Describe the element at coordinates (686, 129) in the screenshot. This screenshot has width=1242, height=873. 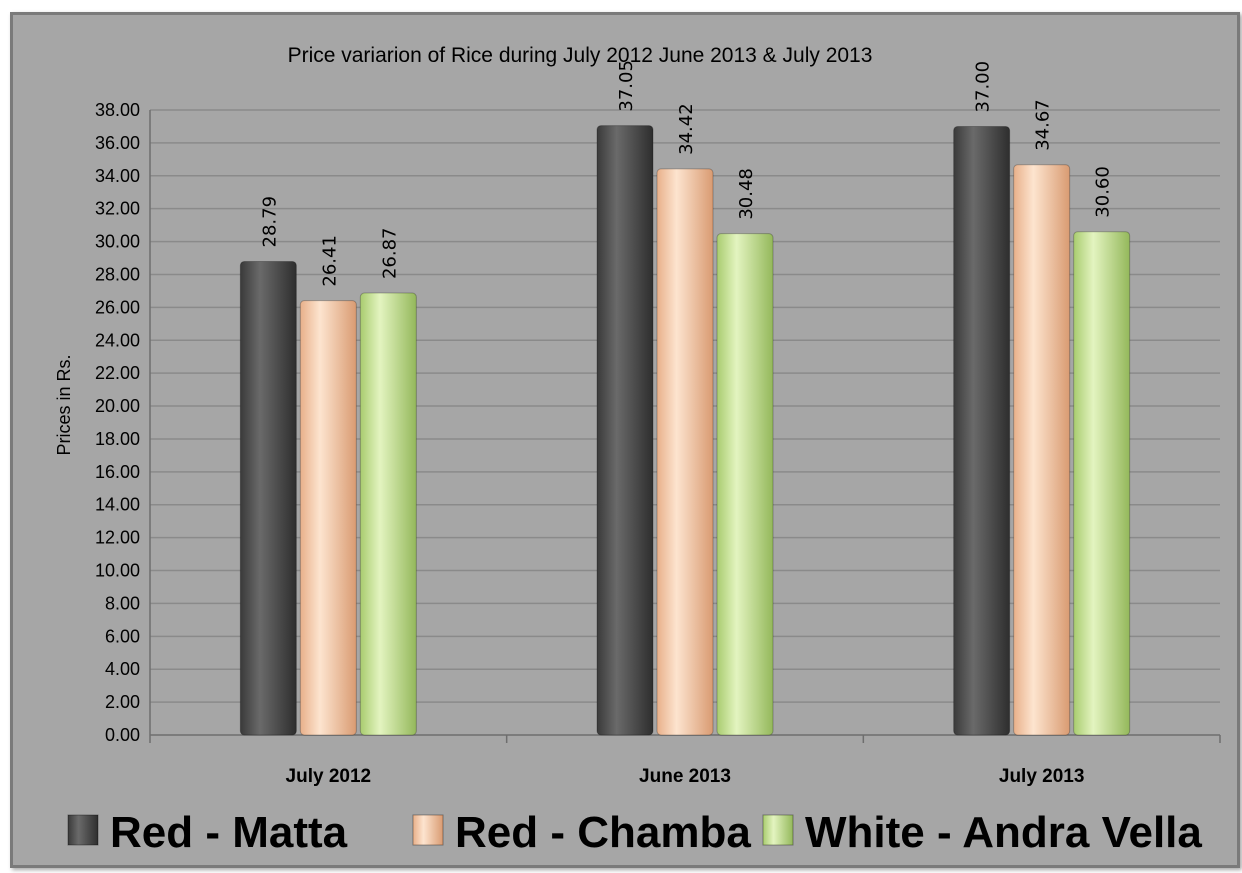
I see `data-label: 34.42` at that location.